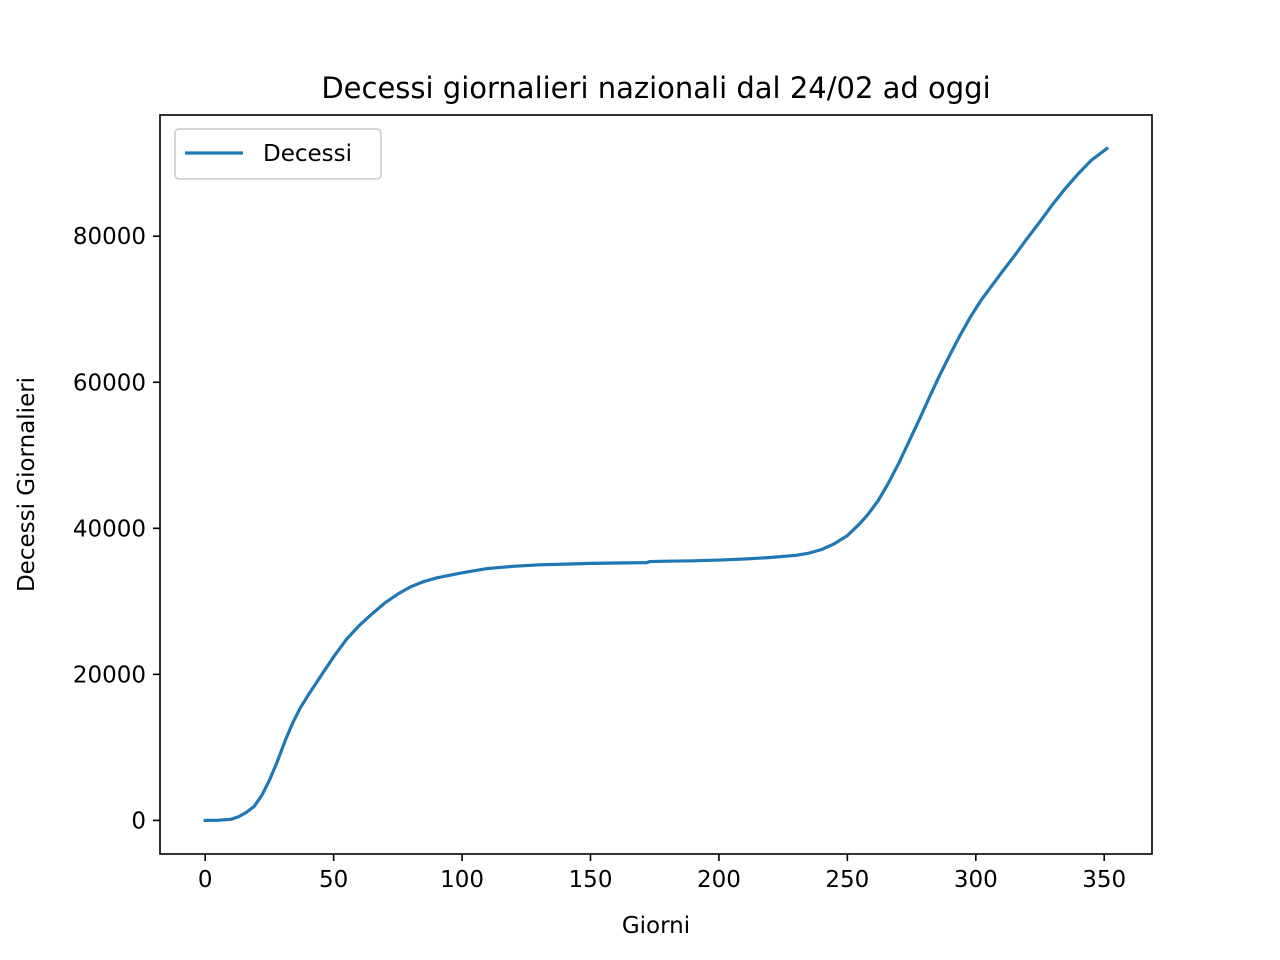  I want to click on x-tick-label: 350, so click(1104, 880).